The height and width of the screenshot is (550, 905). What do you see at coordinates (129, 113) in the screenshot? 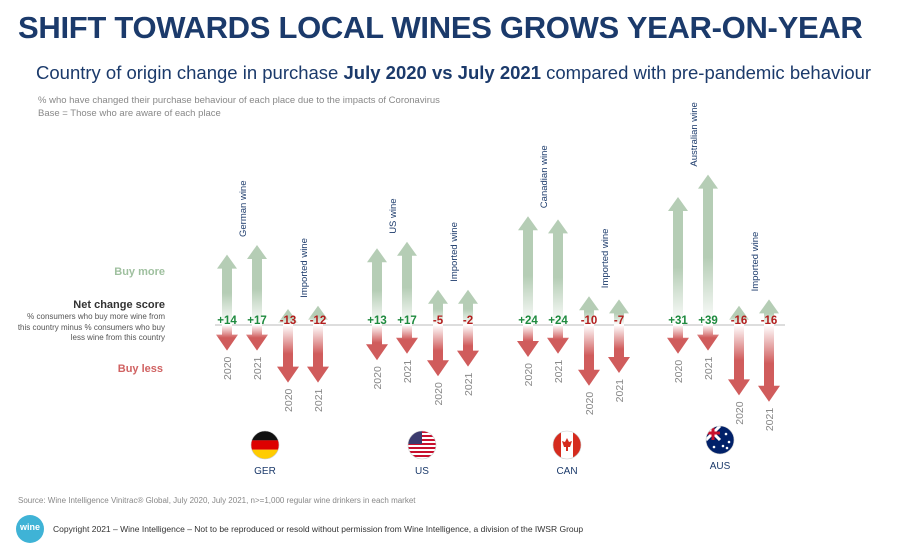
I see `note-base: Base = Those who are aware of each place` at bounding box center [129, 113].